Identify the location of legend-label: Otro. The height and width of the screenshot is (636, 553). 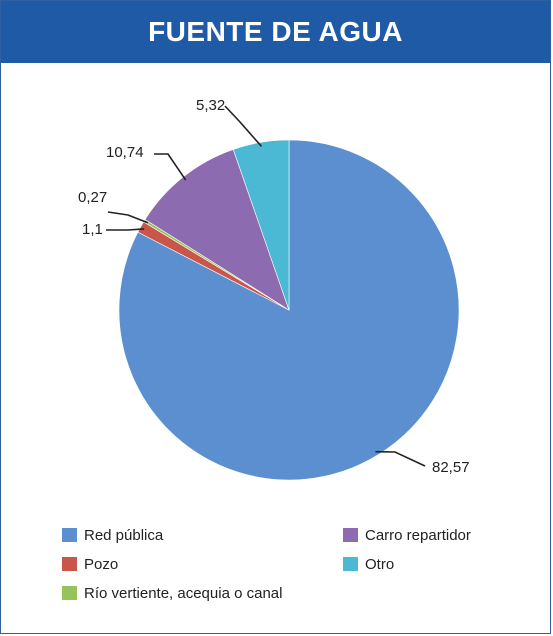
(379, 564).